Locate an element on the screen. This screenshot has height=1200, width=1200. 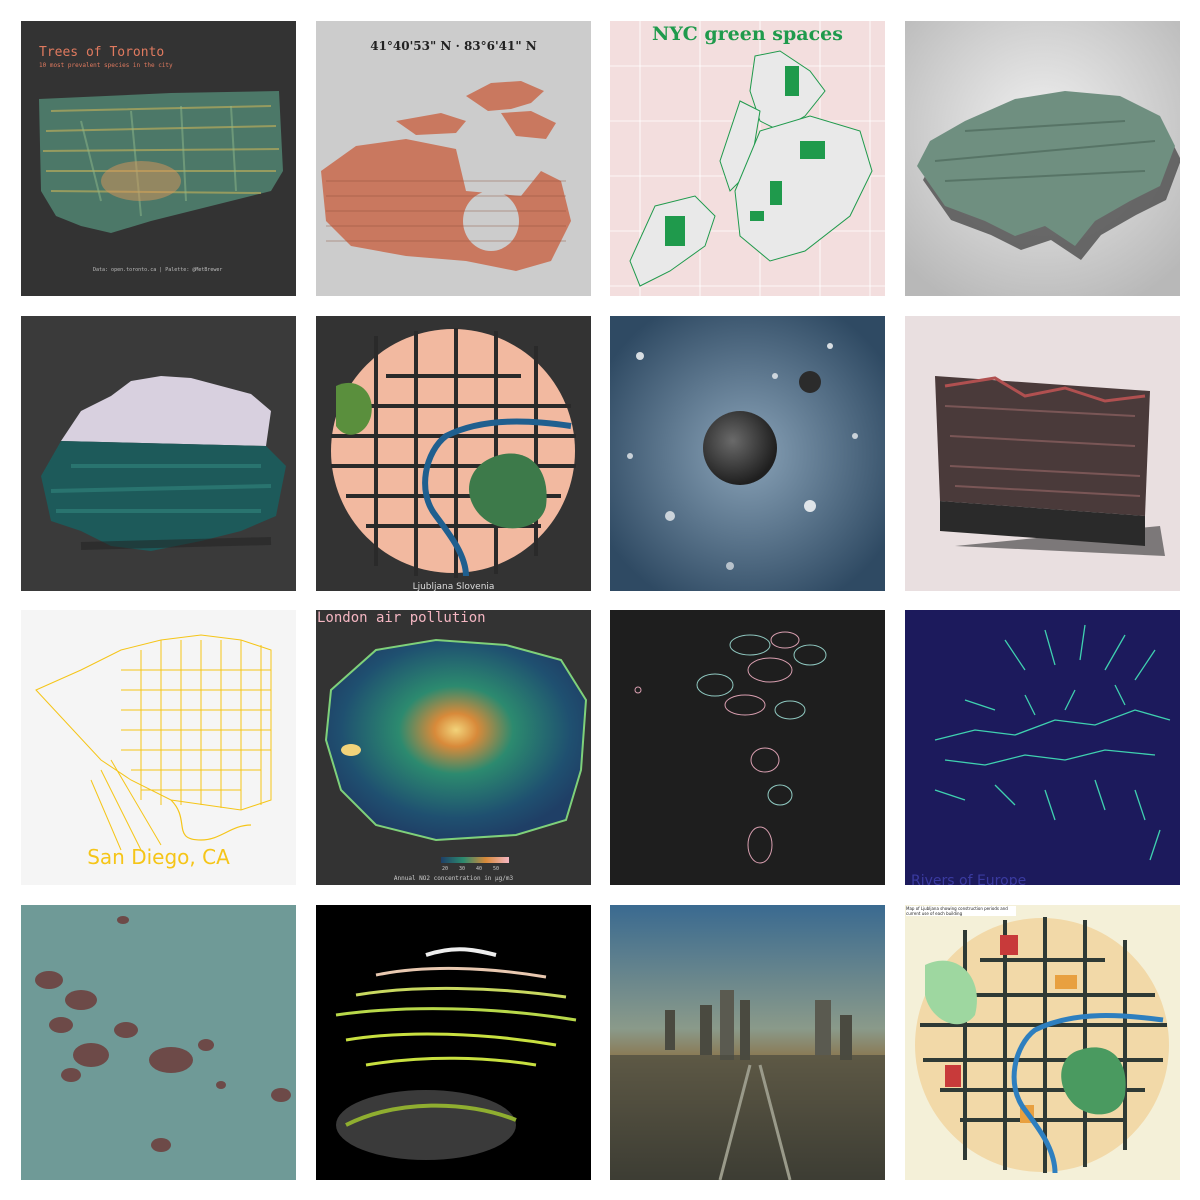
london-no2-hexmap is located at coordinates (456, 750).